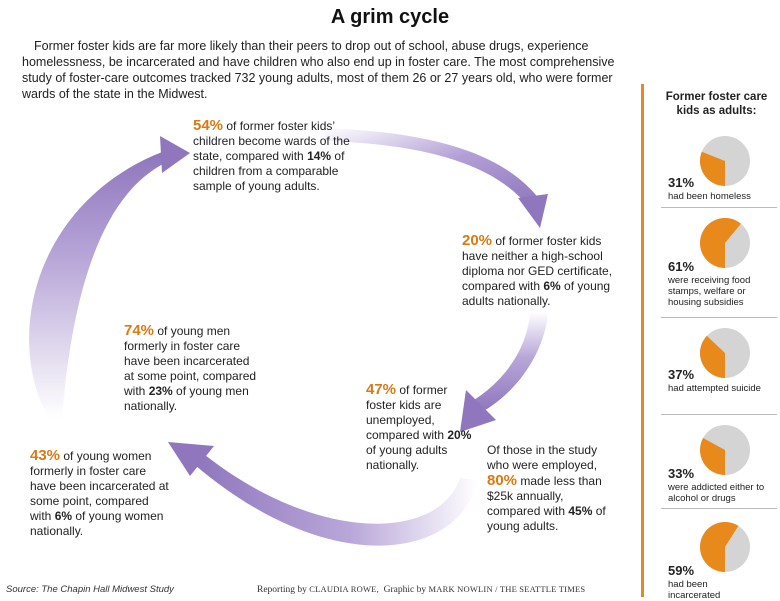 The width and height of the screenshot is (780, 601). Describe the element at coordinates (390, 17) in the screenshot. I see `graphic-title: A grim cycle` at that location.